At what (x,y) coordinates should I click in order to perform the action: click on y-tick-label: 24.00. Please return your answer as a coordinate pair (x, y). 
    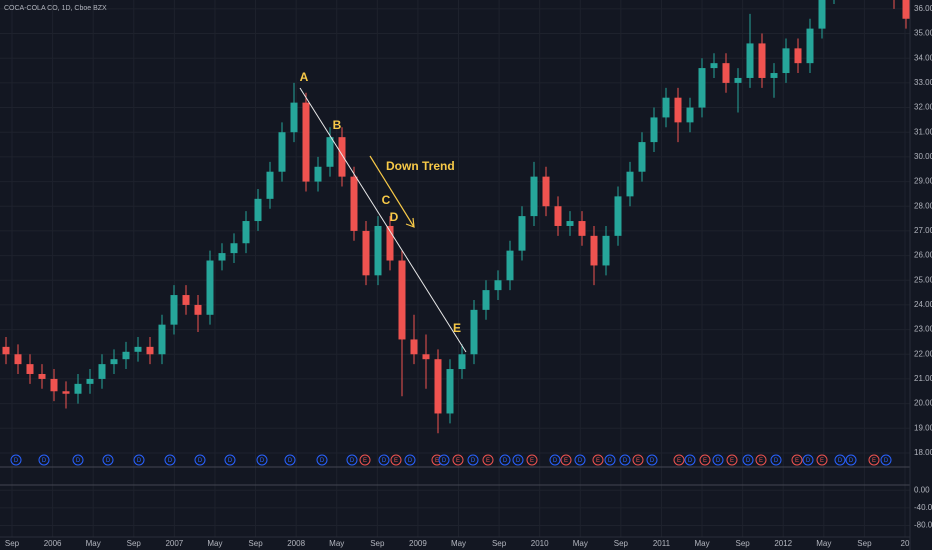
    Looking at the image, I should click on (923, 304).